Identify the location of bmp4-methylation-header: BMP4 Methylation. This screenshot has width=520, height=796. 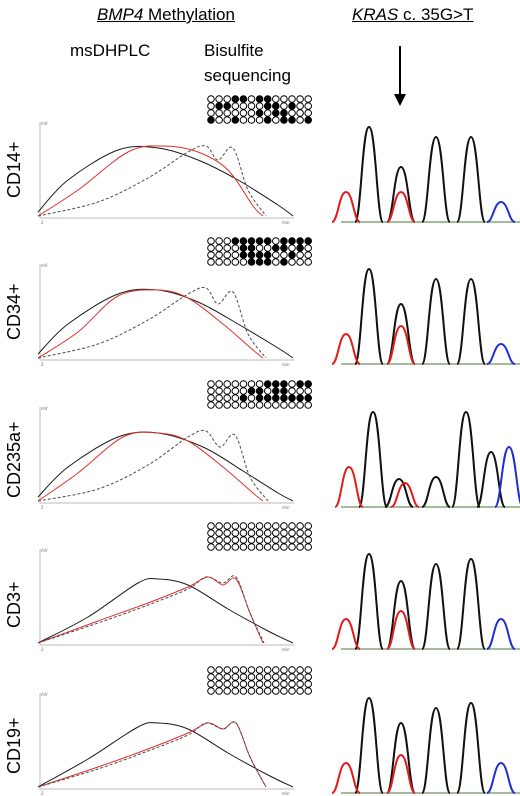
(166, 15).